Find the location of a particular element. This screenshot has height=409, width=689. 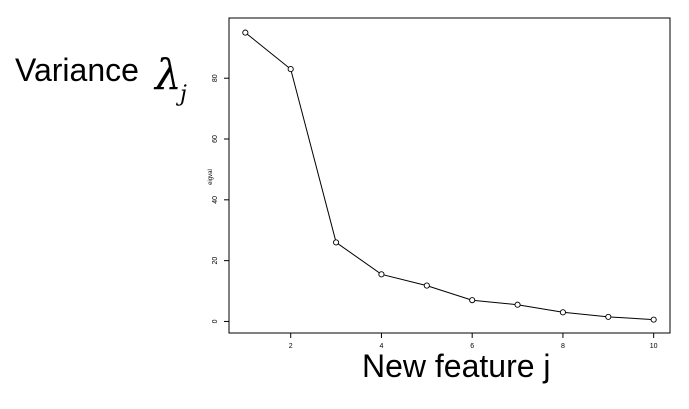

y-axis-symbol-subscript: j is located at coordinates (183, 94).